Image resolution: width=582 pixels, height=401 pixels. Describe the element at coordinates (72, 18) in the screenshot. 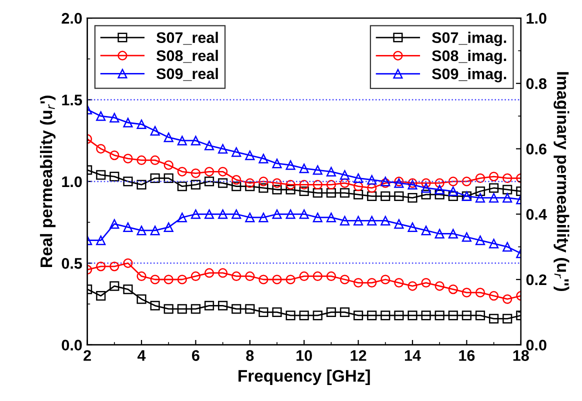

I see `y-tick-label: 2.0` at that location.